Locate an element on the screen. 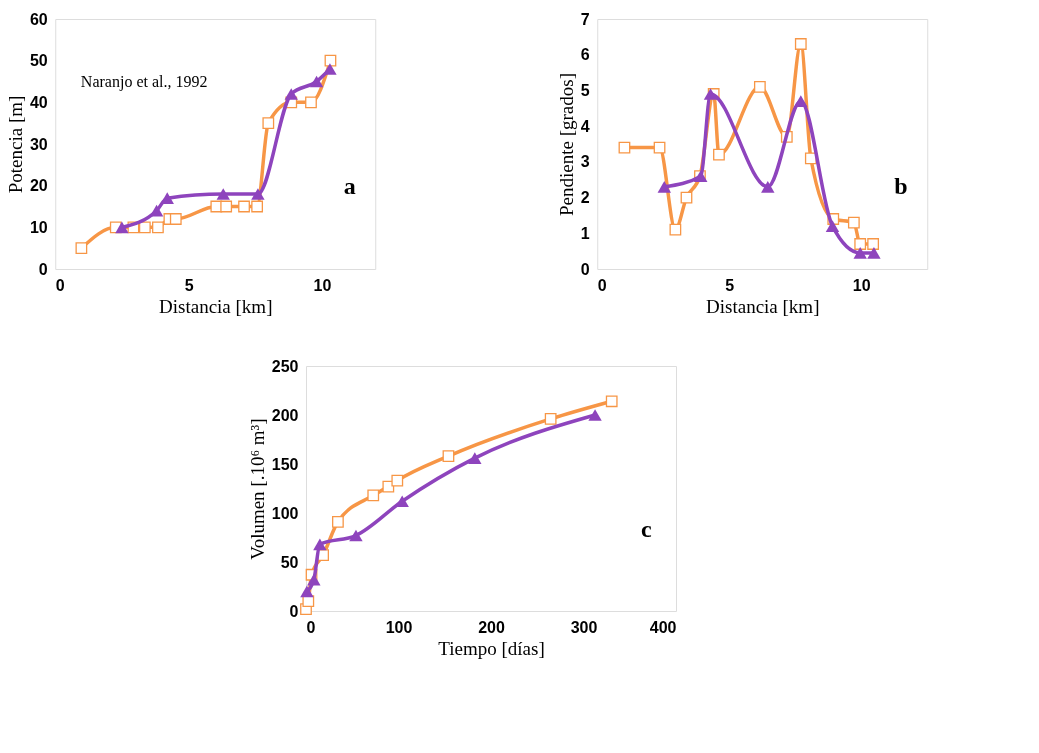 The height and width of the screenshot is (753, 1039). annotation: c is located at coordinates (647, 529).